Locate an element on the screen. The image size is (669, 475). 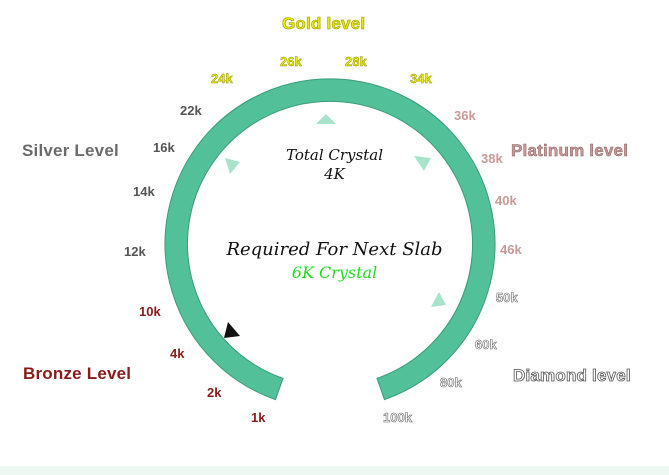
tick-label: 4k is located at coordinates (177, 353).